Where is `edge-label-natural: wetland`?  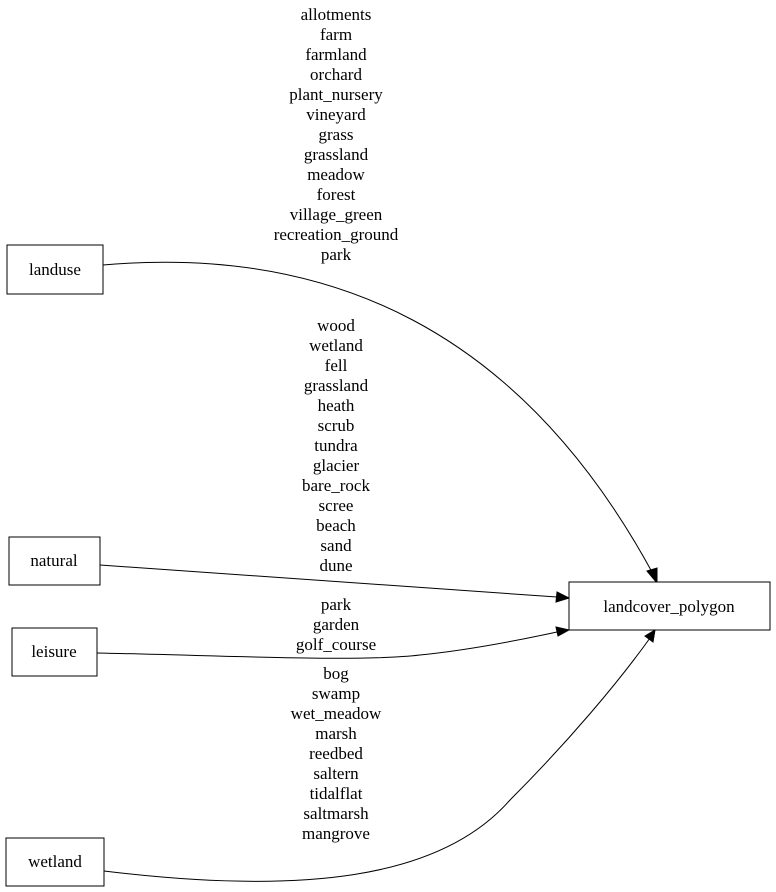
edge-label-natural: wetland is located at coordinates (336, 345).